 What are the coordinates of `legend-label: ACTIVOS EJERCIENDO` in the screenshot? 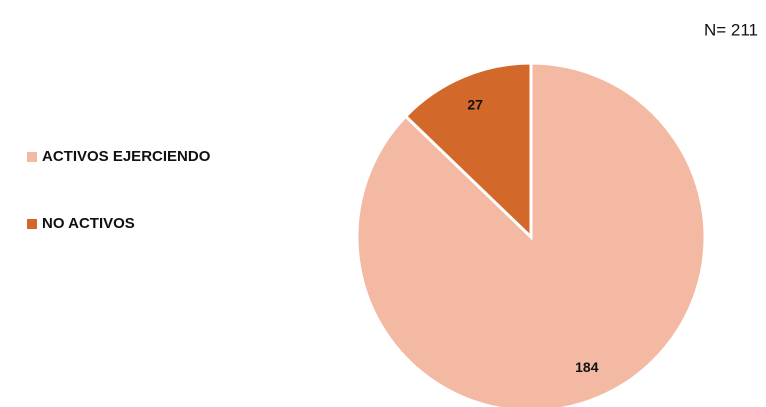 It's located at (126, 156).